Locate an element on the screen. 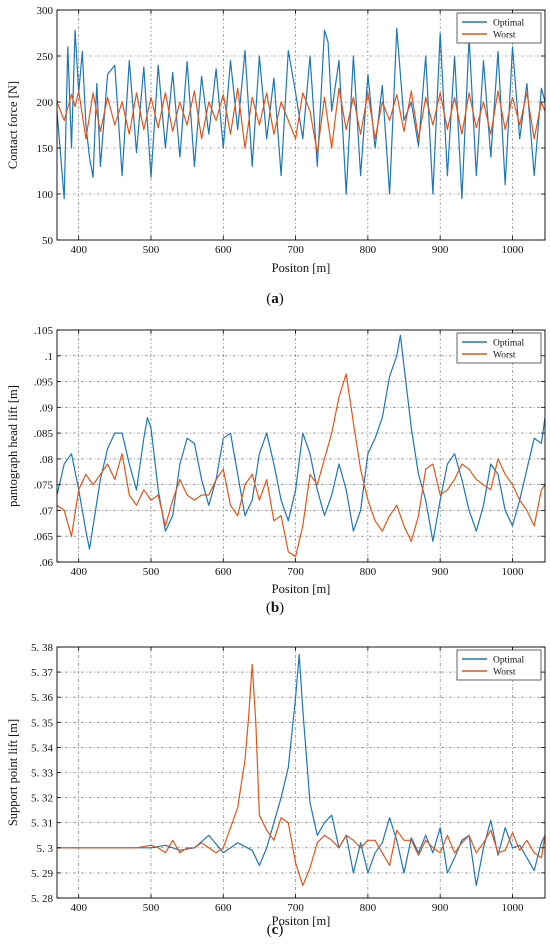 The height and width of the screenshot is (944, 550). y-tick-label: 150 is located at coordinates (45, 149).